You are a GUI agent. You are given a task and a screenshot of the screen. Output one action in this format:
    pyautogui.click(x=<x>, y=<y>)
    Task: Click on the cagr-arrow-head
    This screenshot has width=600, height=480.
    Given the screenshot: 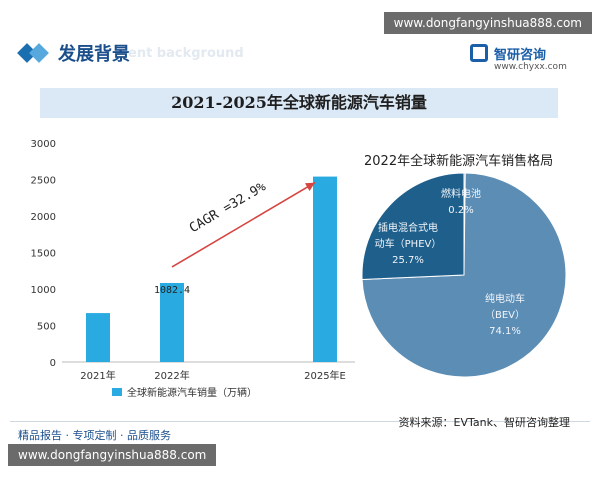 What is the action you would take?
    pyautogui.click(x=309, y=187)
    